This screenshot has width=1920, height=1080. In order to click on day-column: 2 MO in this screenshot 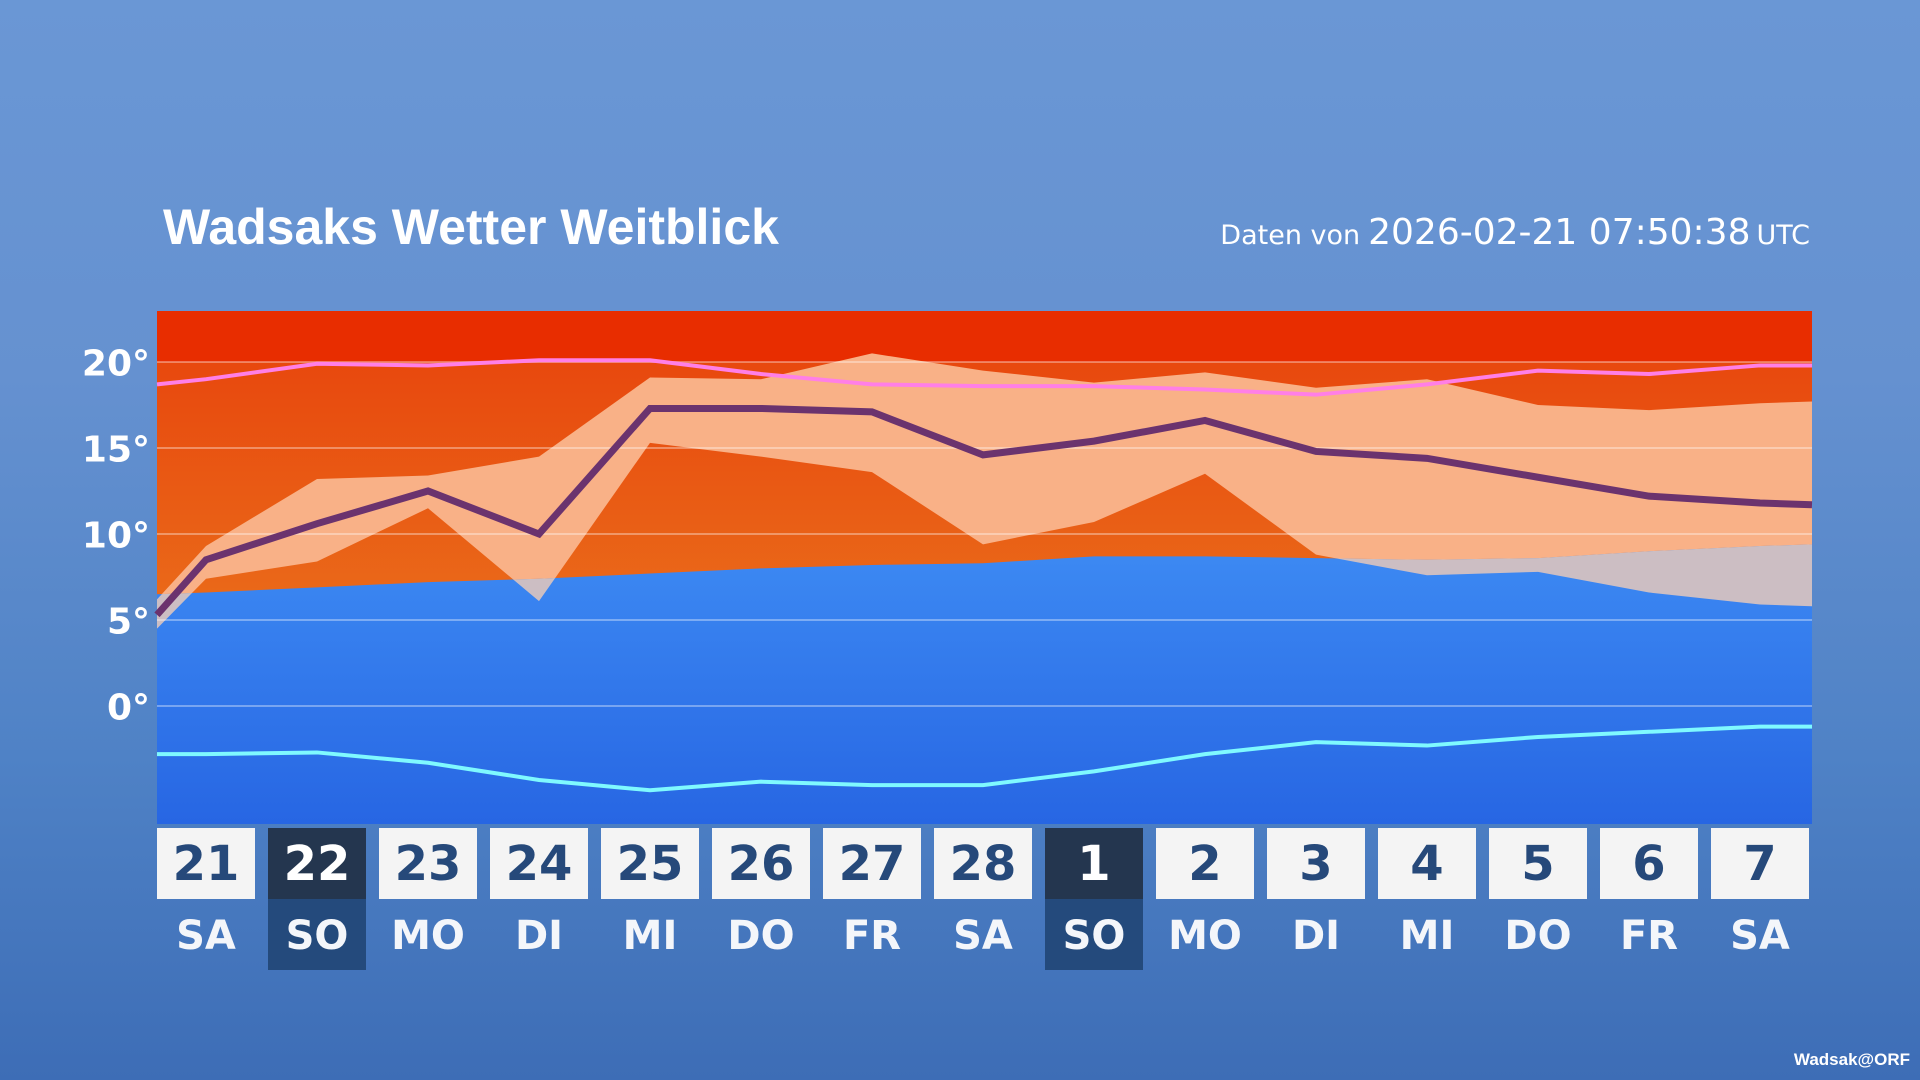, I will do `click(1205, 899)`.